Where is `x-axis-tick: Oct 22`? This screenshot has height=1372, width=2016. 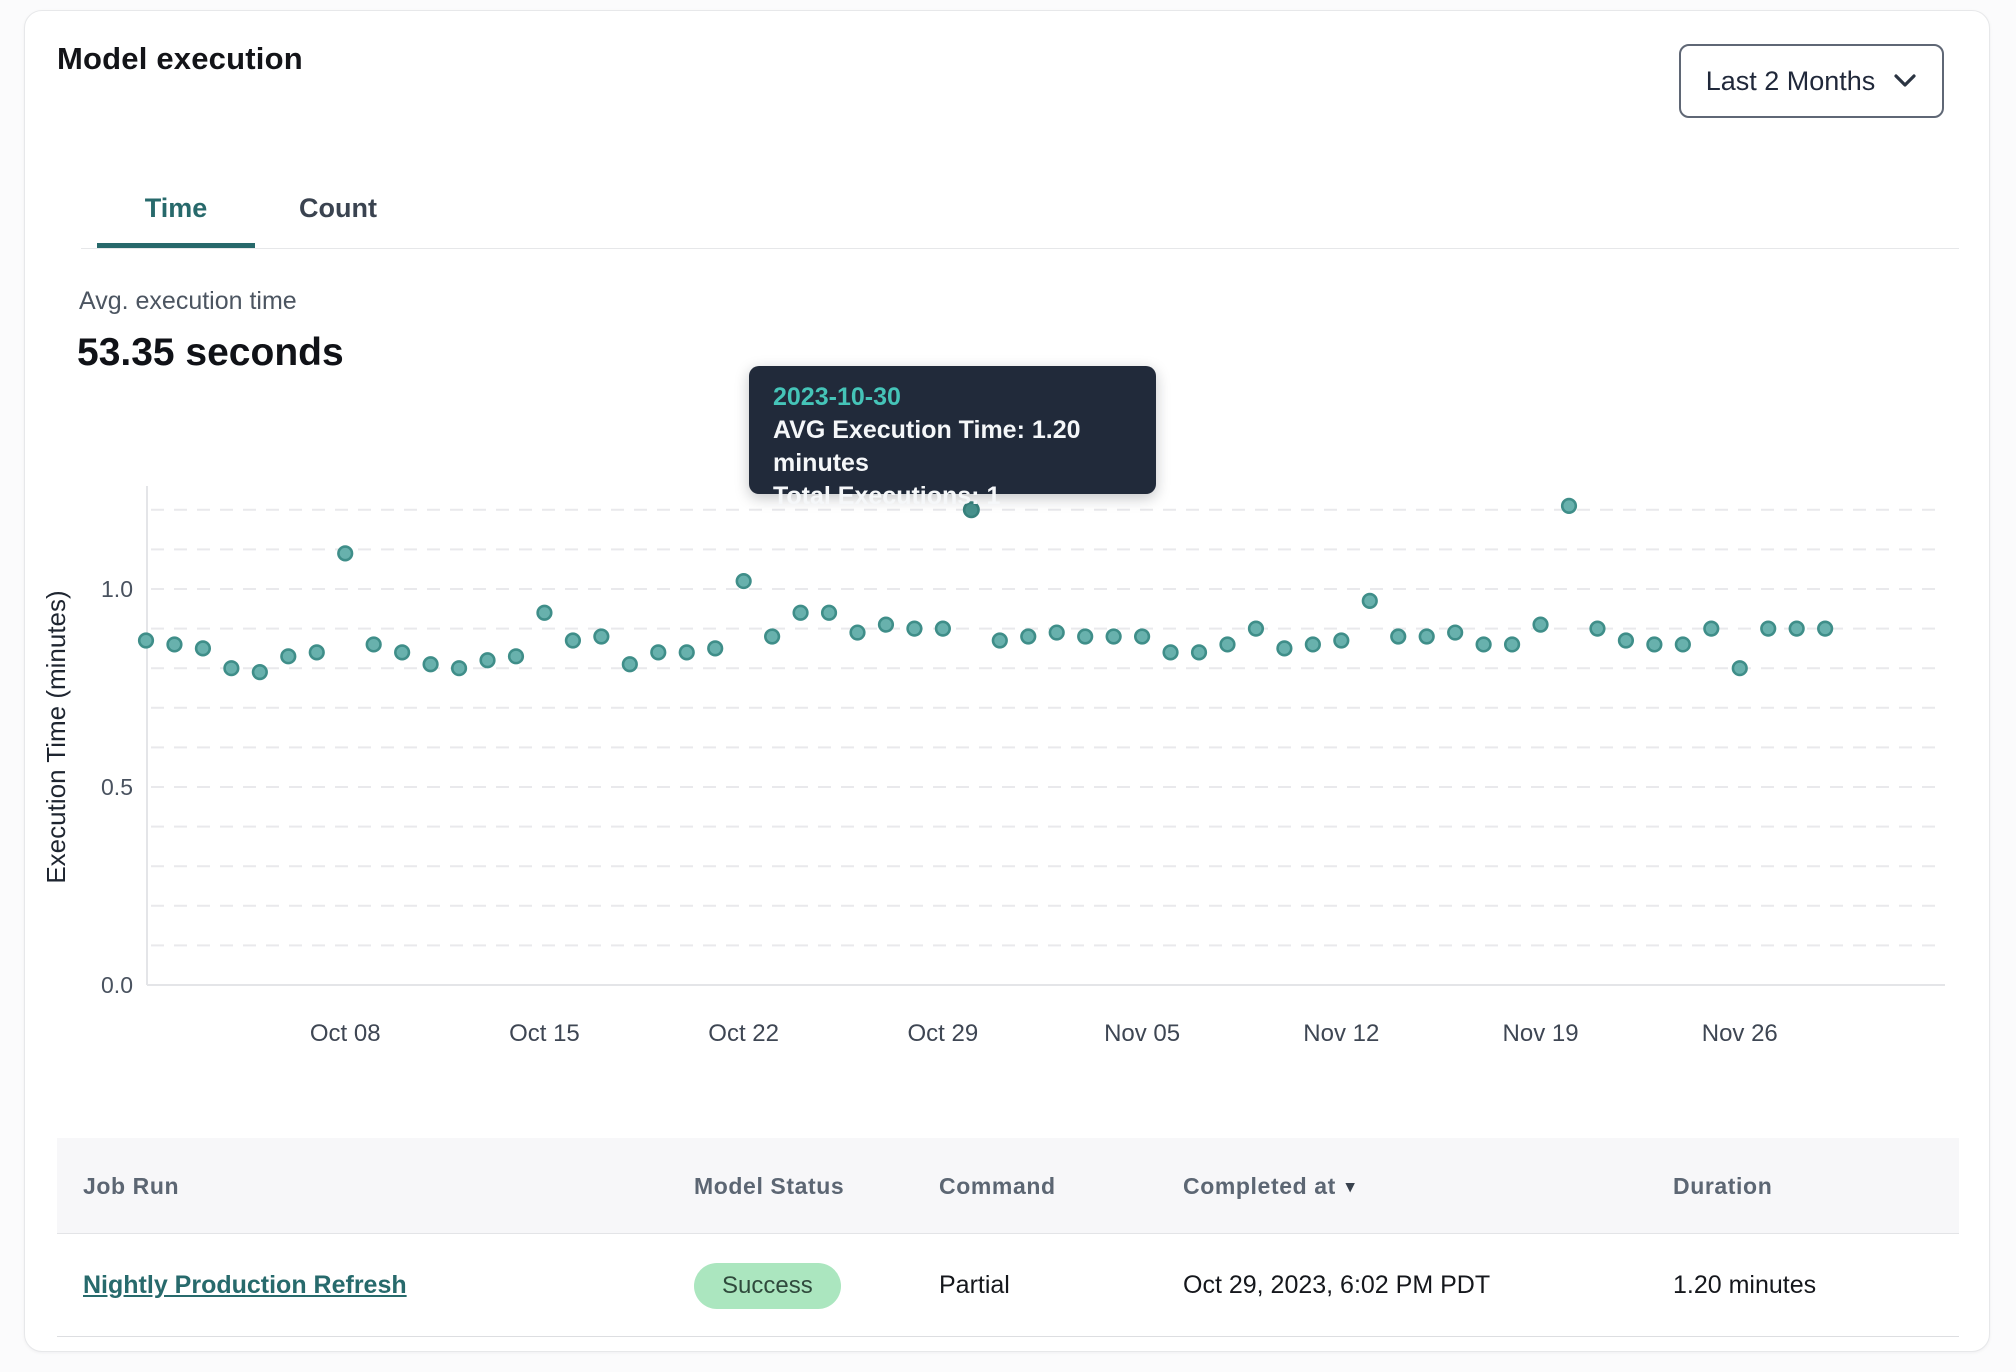 x-axis-tick: Oct 22 is located at coordinates (743, 1033).